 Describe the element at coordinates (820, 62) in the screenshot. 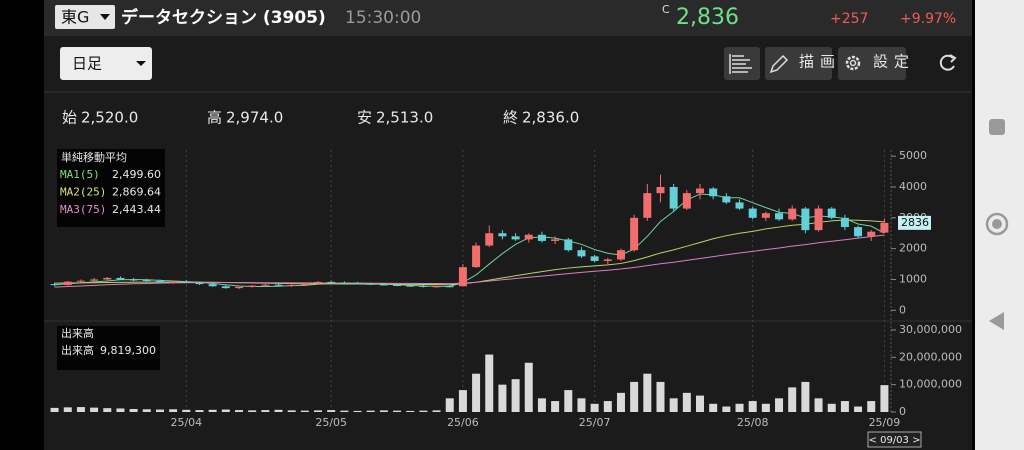

I see `draw-label: 描画` at that location.